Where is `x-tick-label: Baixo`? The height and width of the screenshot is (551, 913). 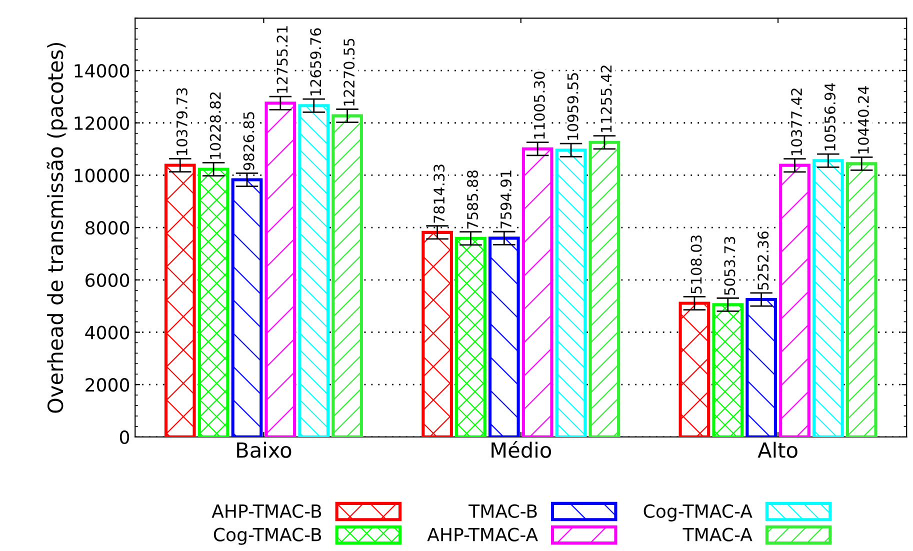
x-tick-label: Baixo is located at coordinates (264, 450).